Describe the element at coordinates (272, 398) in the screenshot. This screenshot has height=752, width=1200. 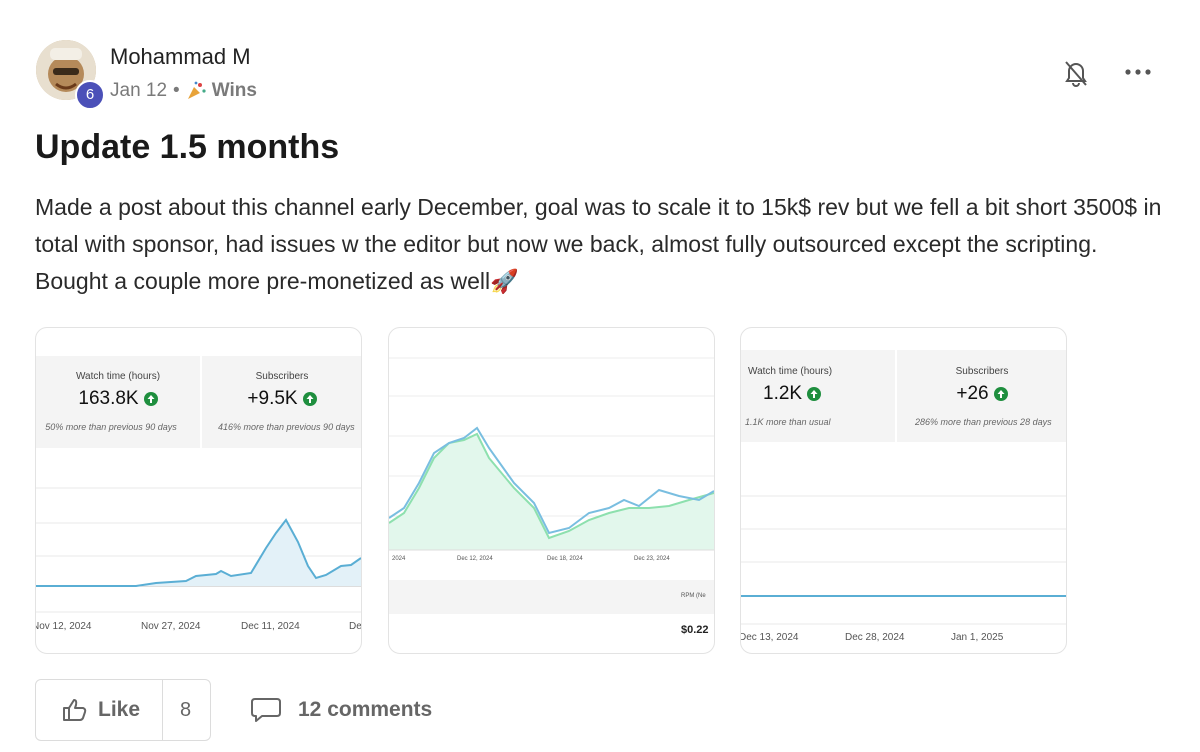
I see `stat-value: +9.5K` at that location.